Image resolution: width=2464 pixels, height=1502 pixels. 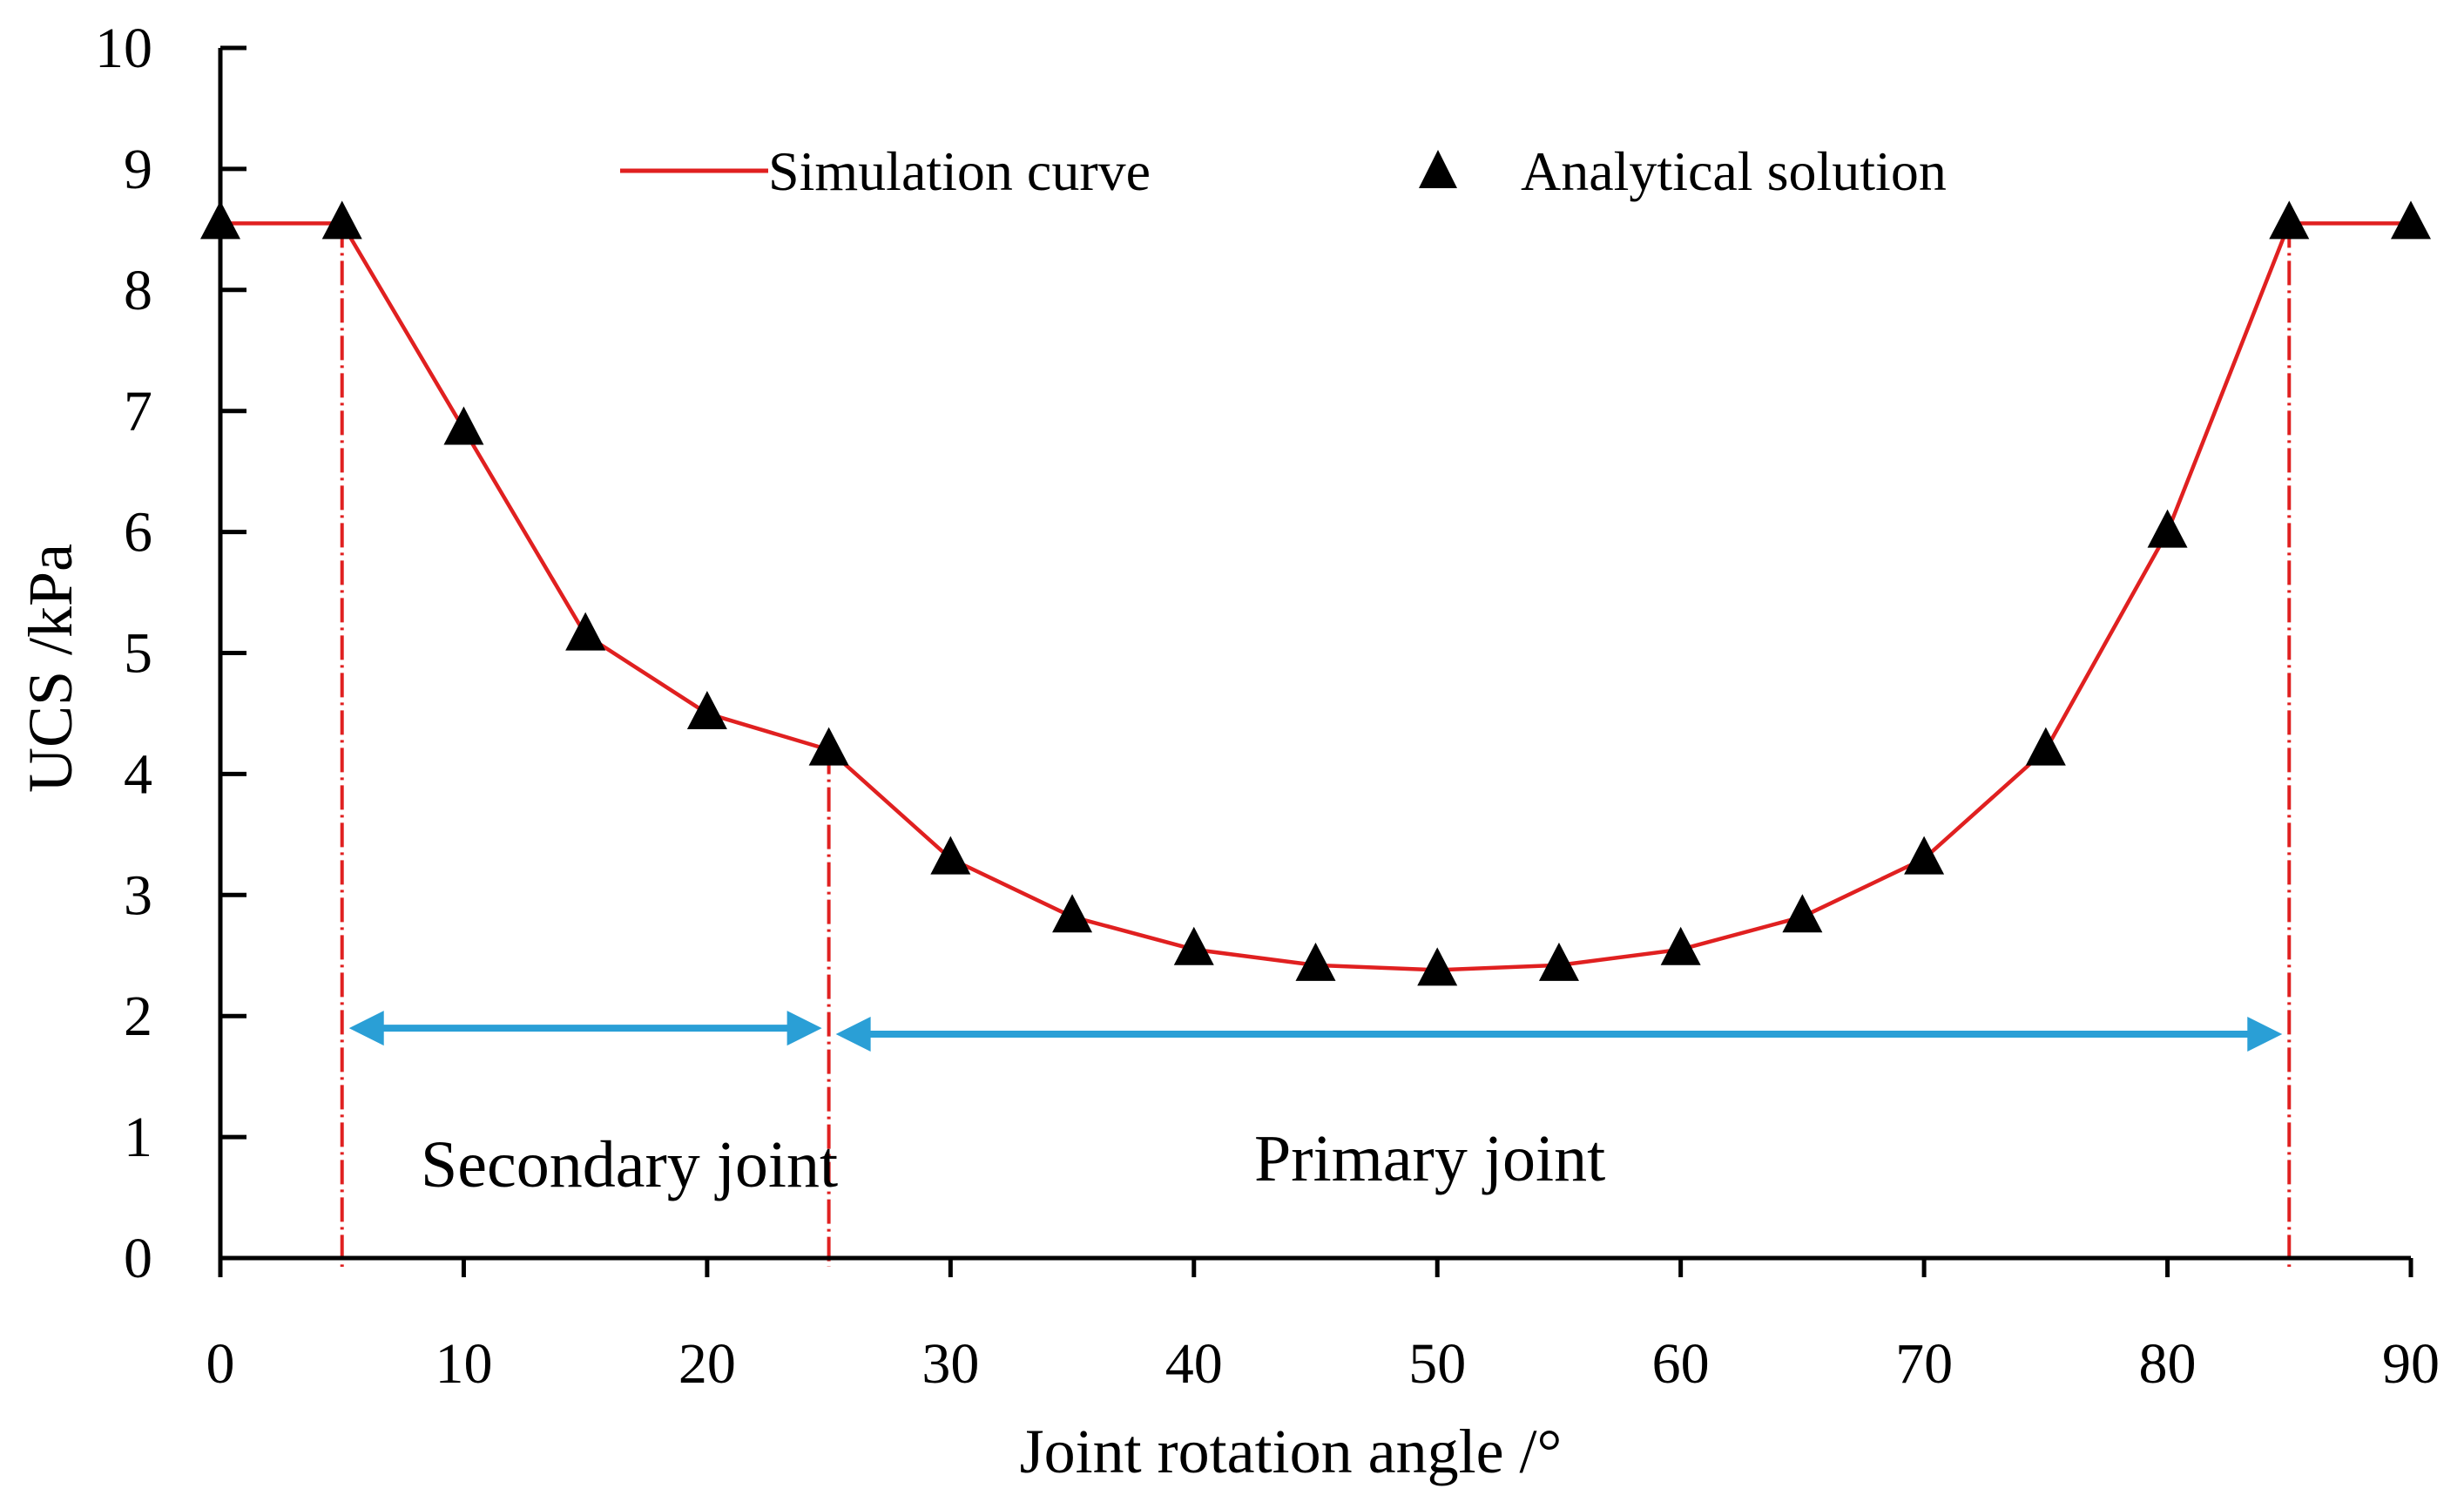 I want to click on x-tick-label: 30, so click(x=950, y=1364).